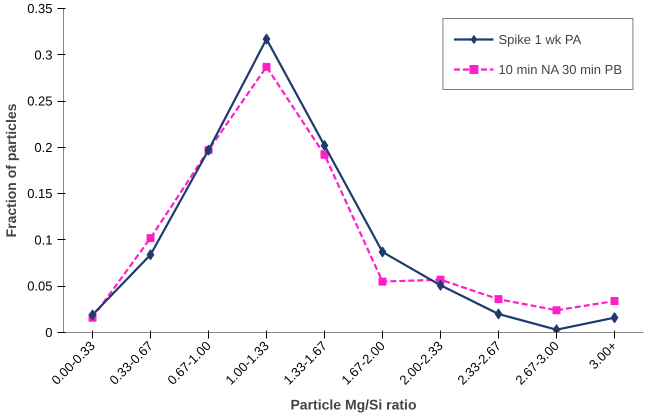  I want to click on y-tick-label: 0.2, so click(43, 147).